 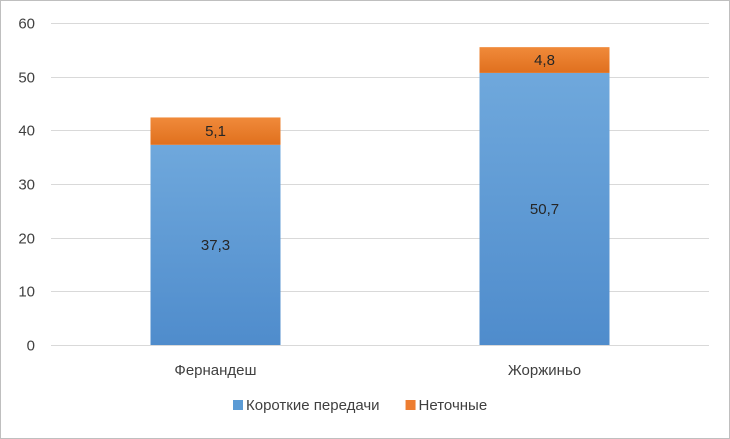 I want to click on data-label-short-passes-1: 37,3, so click(x=215, y=245).